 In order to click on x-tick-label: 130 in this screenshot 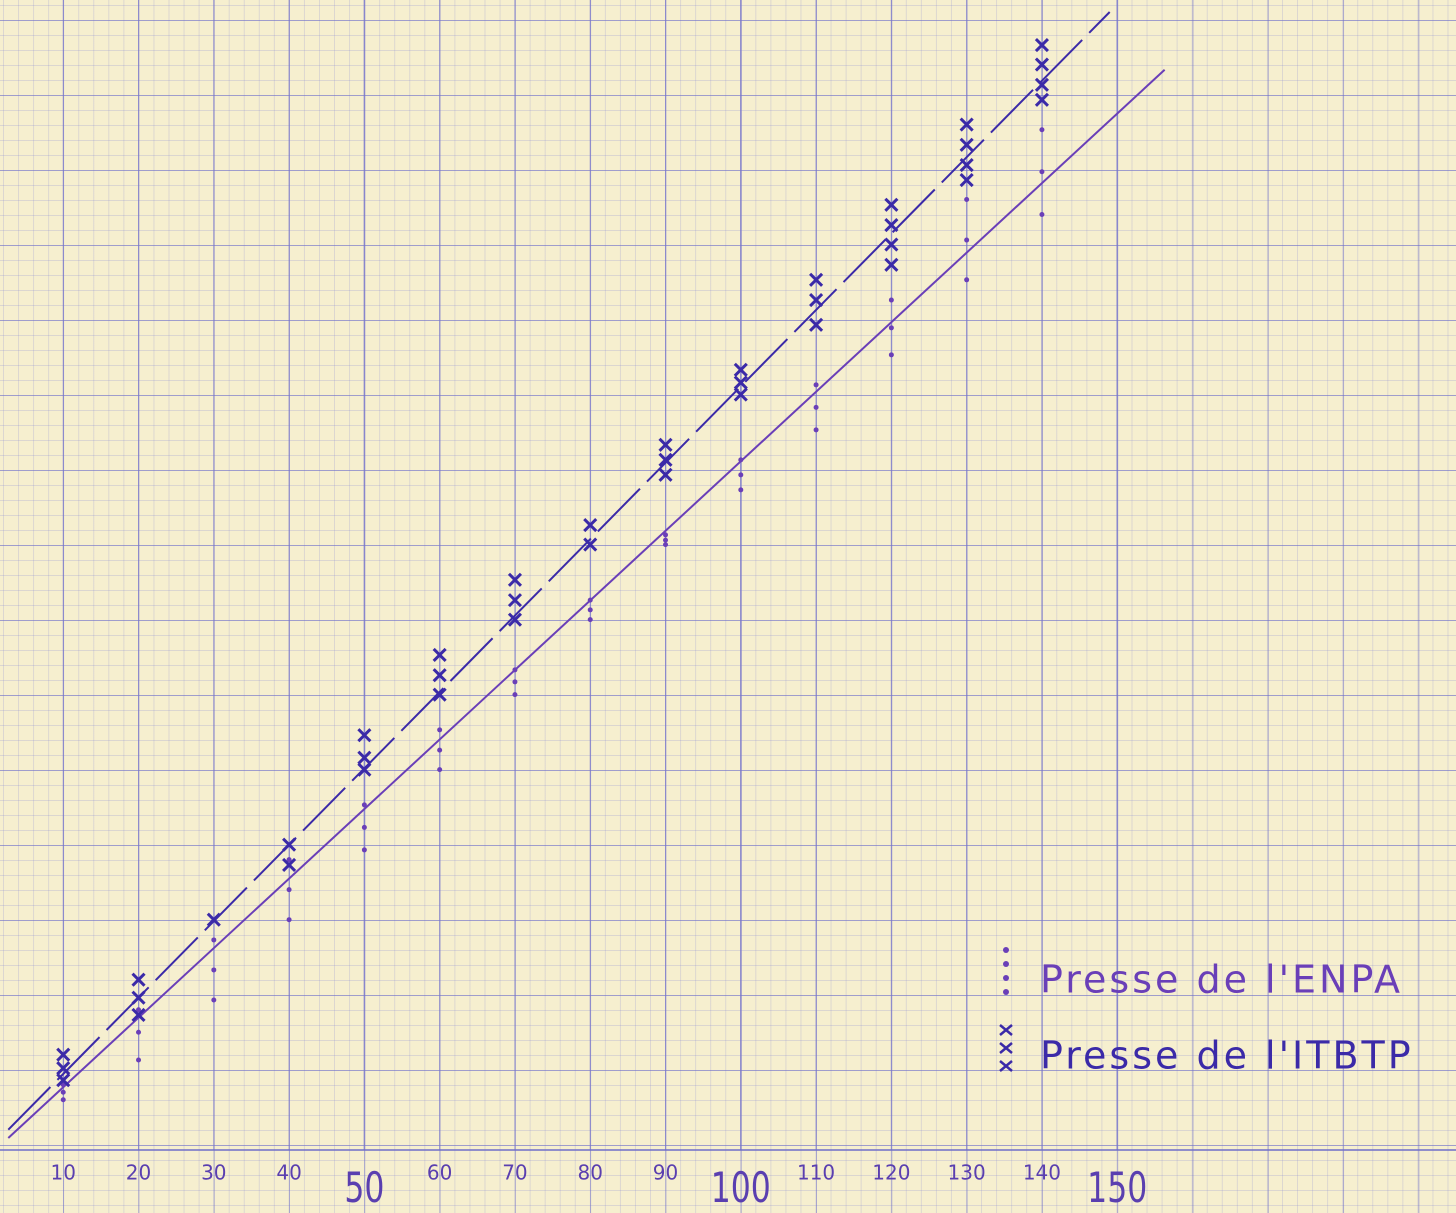, I will do `click(967, 1172)`.